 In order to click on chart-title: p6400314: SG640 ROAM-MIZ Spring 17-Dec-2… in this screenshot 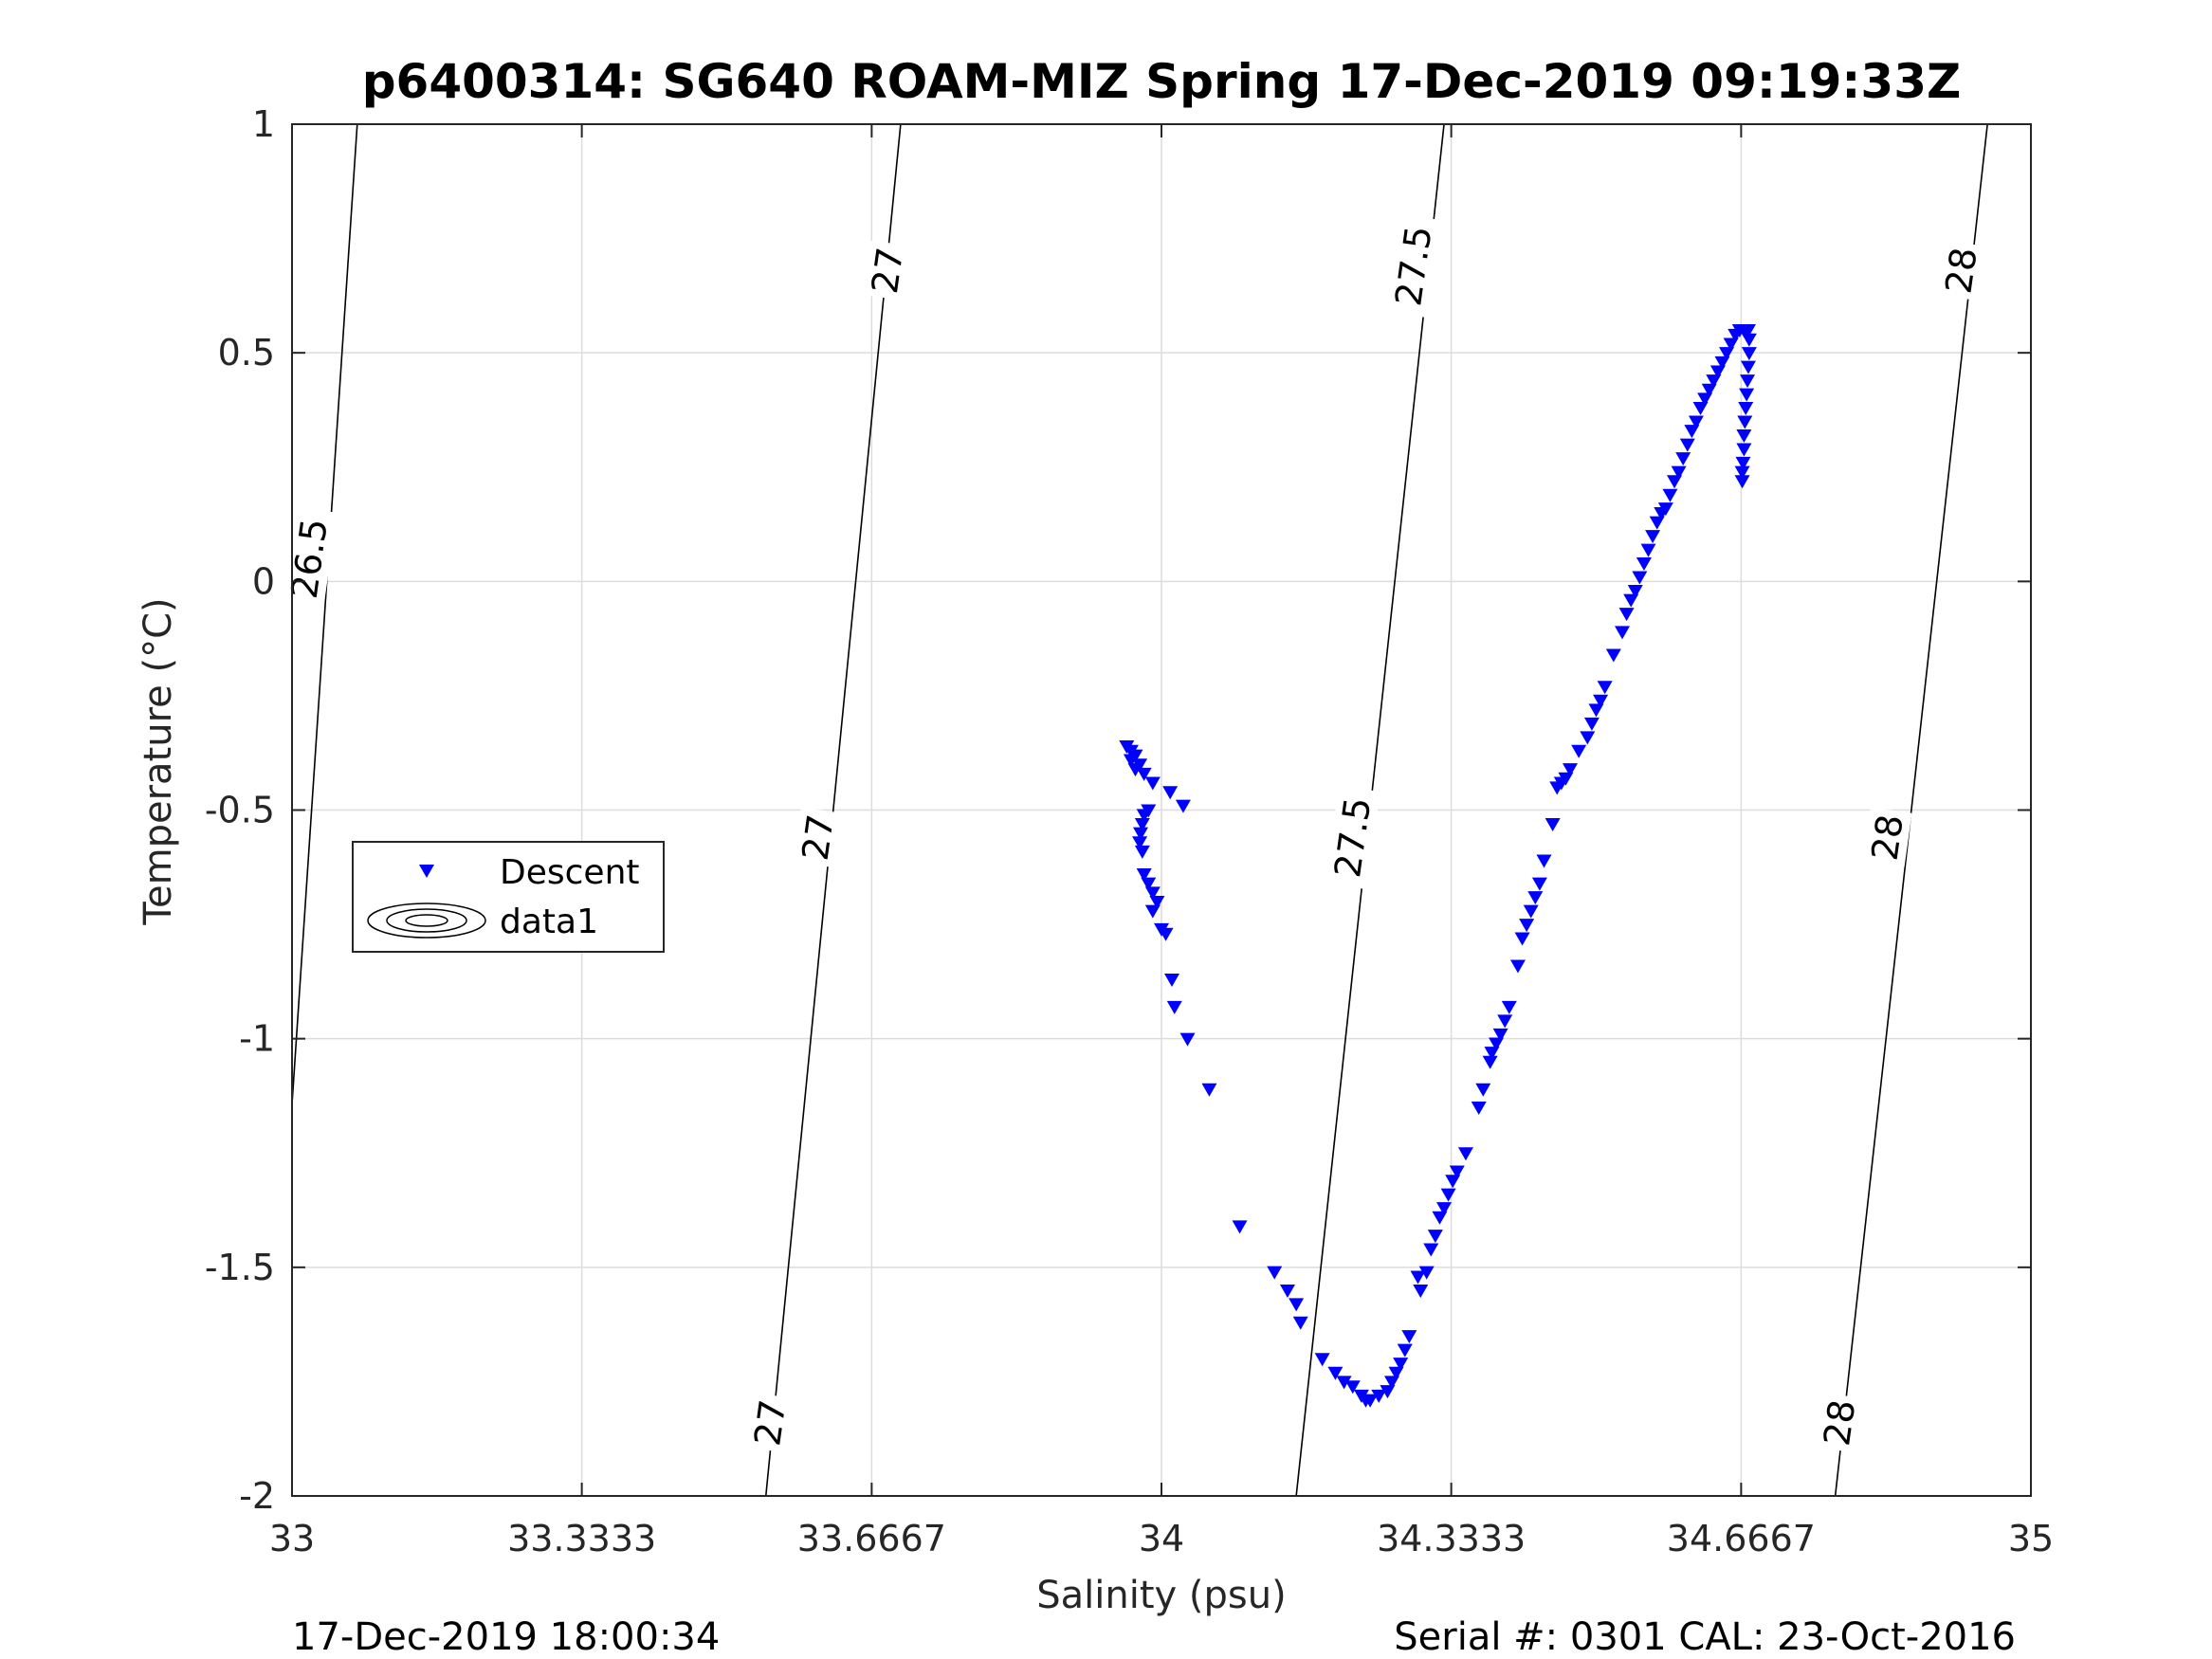, I will do `click(1162, 81)`.